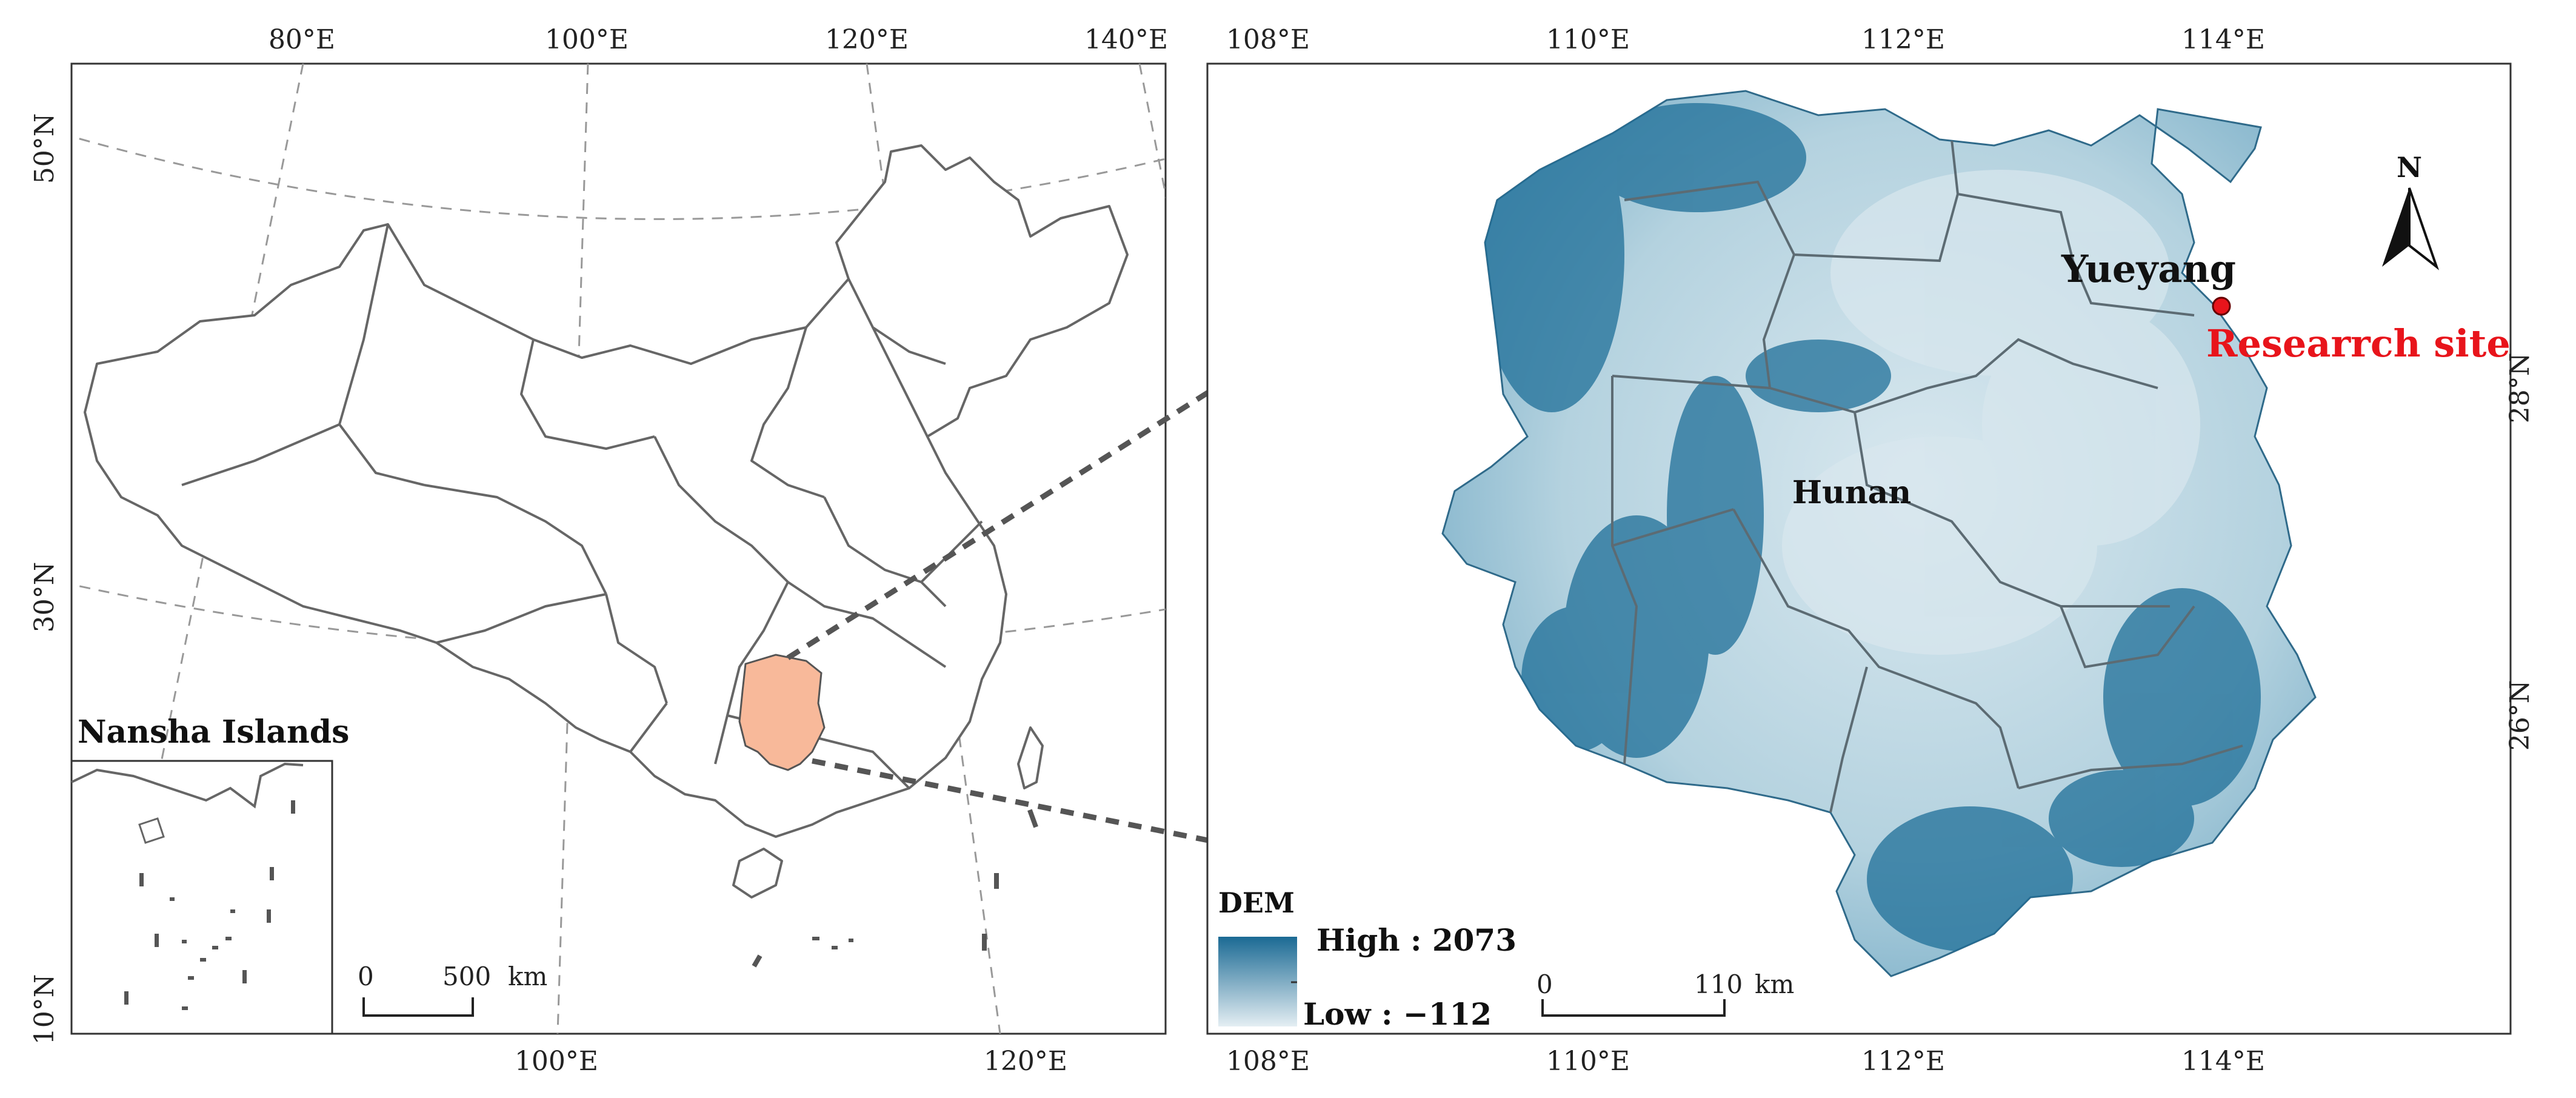  Describe the element at coordinates (2222, 306) in the screenshot. I see `research-site-marker` at that location.